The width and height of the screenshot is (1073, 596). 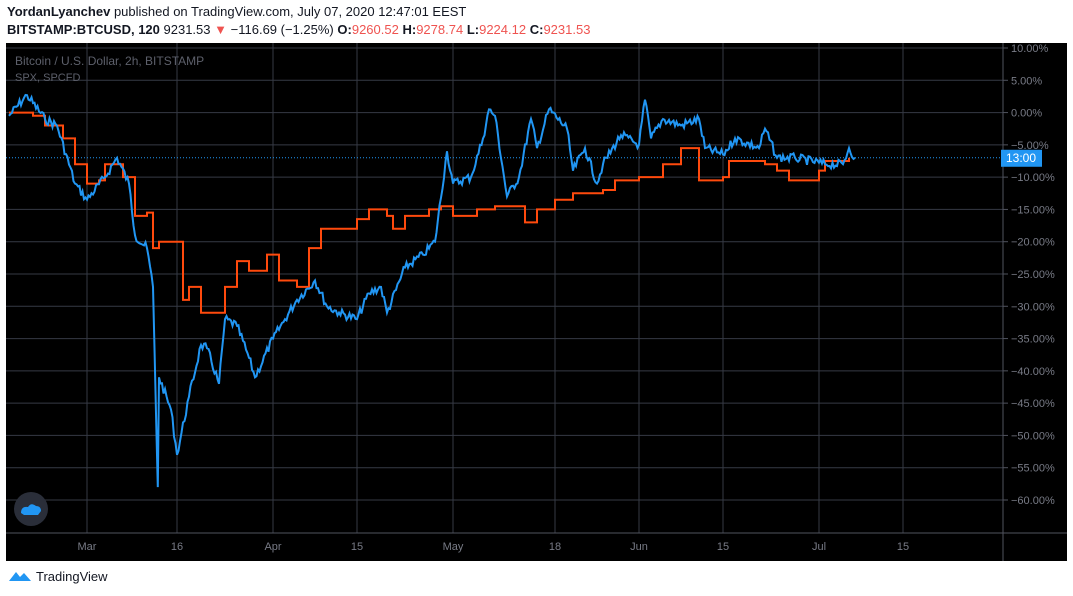 What do you see at coordinates (87, 547) in the screenshot?
I see `x-tick-label: Mar` at bounding box center [87, 547].